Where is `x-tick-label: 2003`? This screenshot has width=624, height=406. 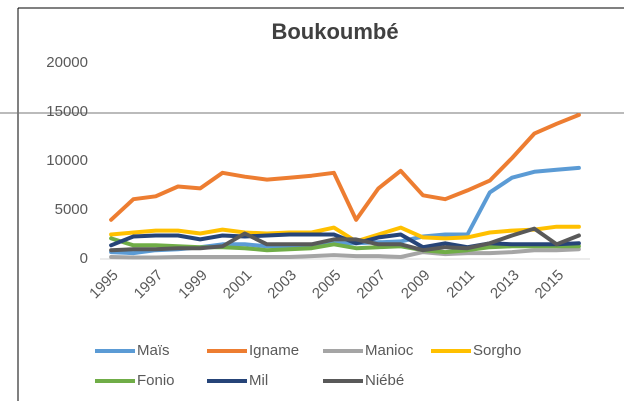
x-tick-label: 2003 is located at coordinates (282, 285).